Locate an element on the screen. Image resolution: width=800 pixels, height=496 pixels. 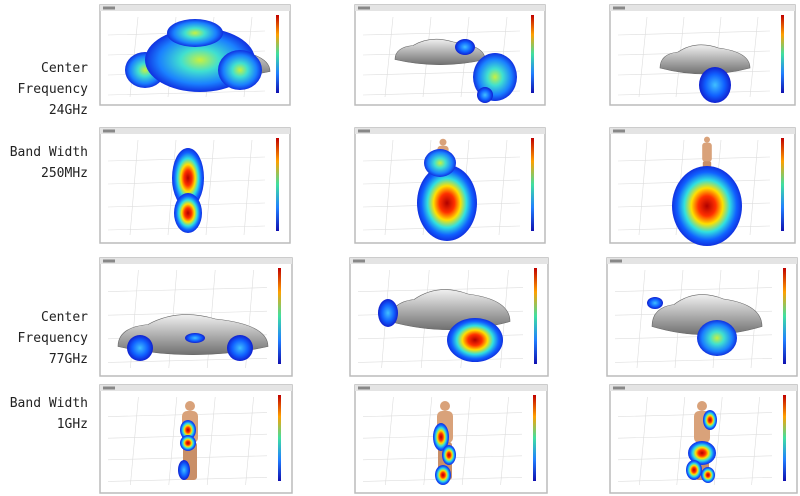
row-label: 77GHz is located at coordinates (68, 359).